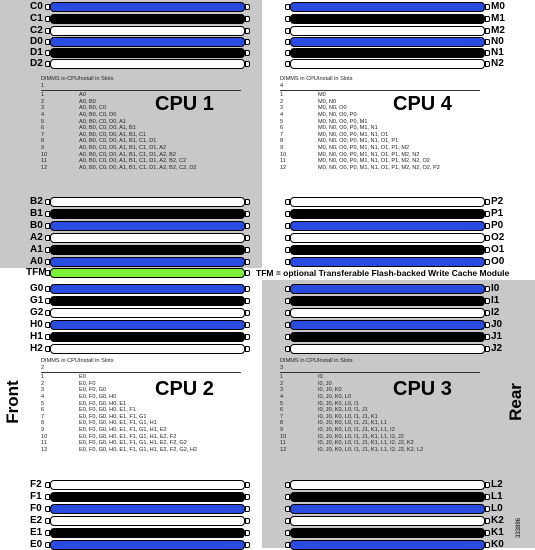  I want to click on row-install-slots: E0, F0, G0, H0, E1, F1, G1, H1, E2, so click(123, 429).